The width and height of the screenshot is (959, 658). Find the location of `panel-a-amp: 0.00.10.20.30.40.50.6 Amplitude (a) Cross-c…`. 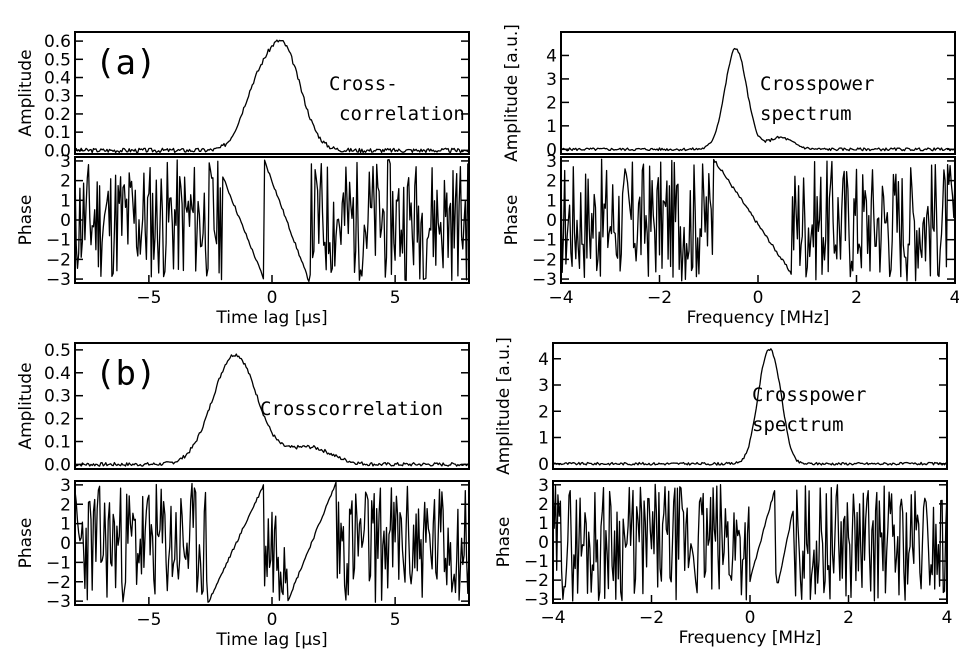

panel-a-amp: 0.00.10.20.30.40.50.6 Amplitude (a) Cross-c… is located at coordinates (243, 96).